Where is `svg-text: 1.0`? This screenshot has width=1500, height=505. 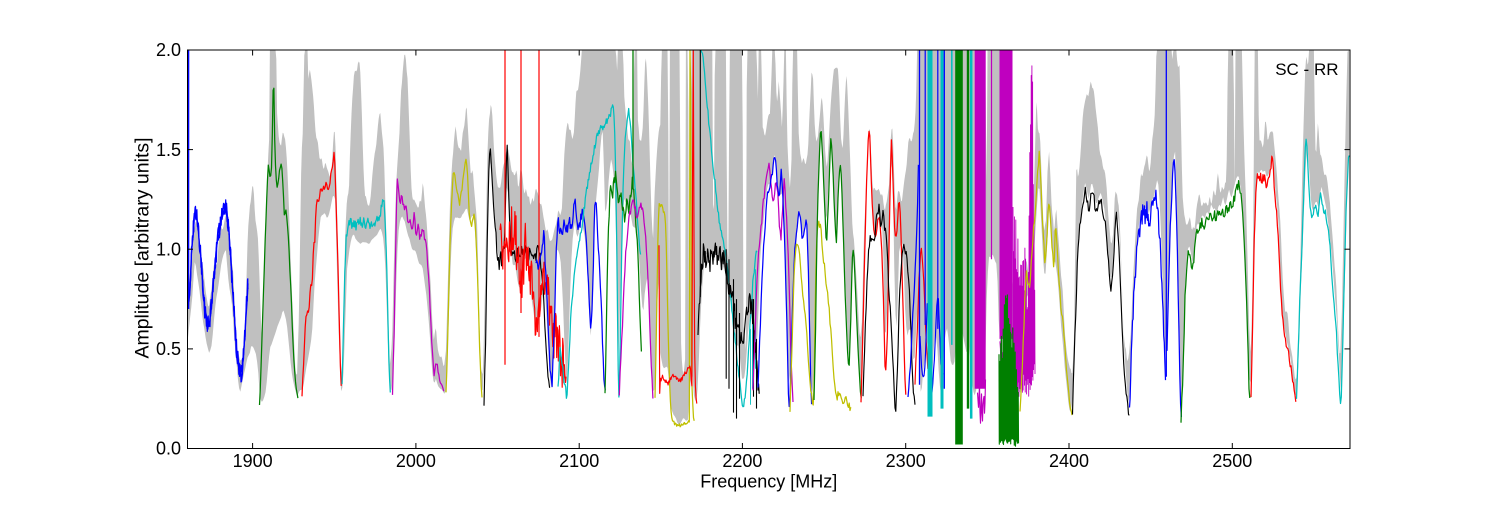
svg-text: 1.0 is located at coordinates (168, 249).